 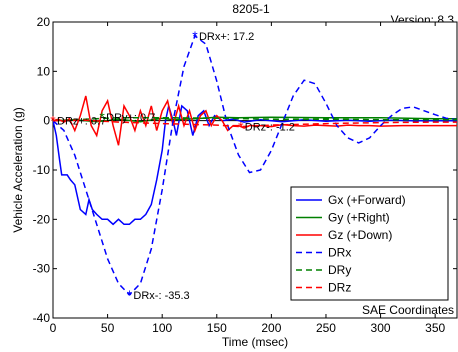 I want to click on y-tick-label: 0, so click(x=46, y=121).